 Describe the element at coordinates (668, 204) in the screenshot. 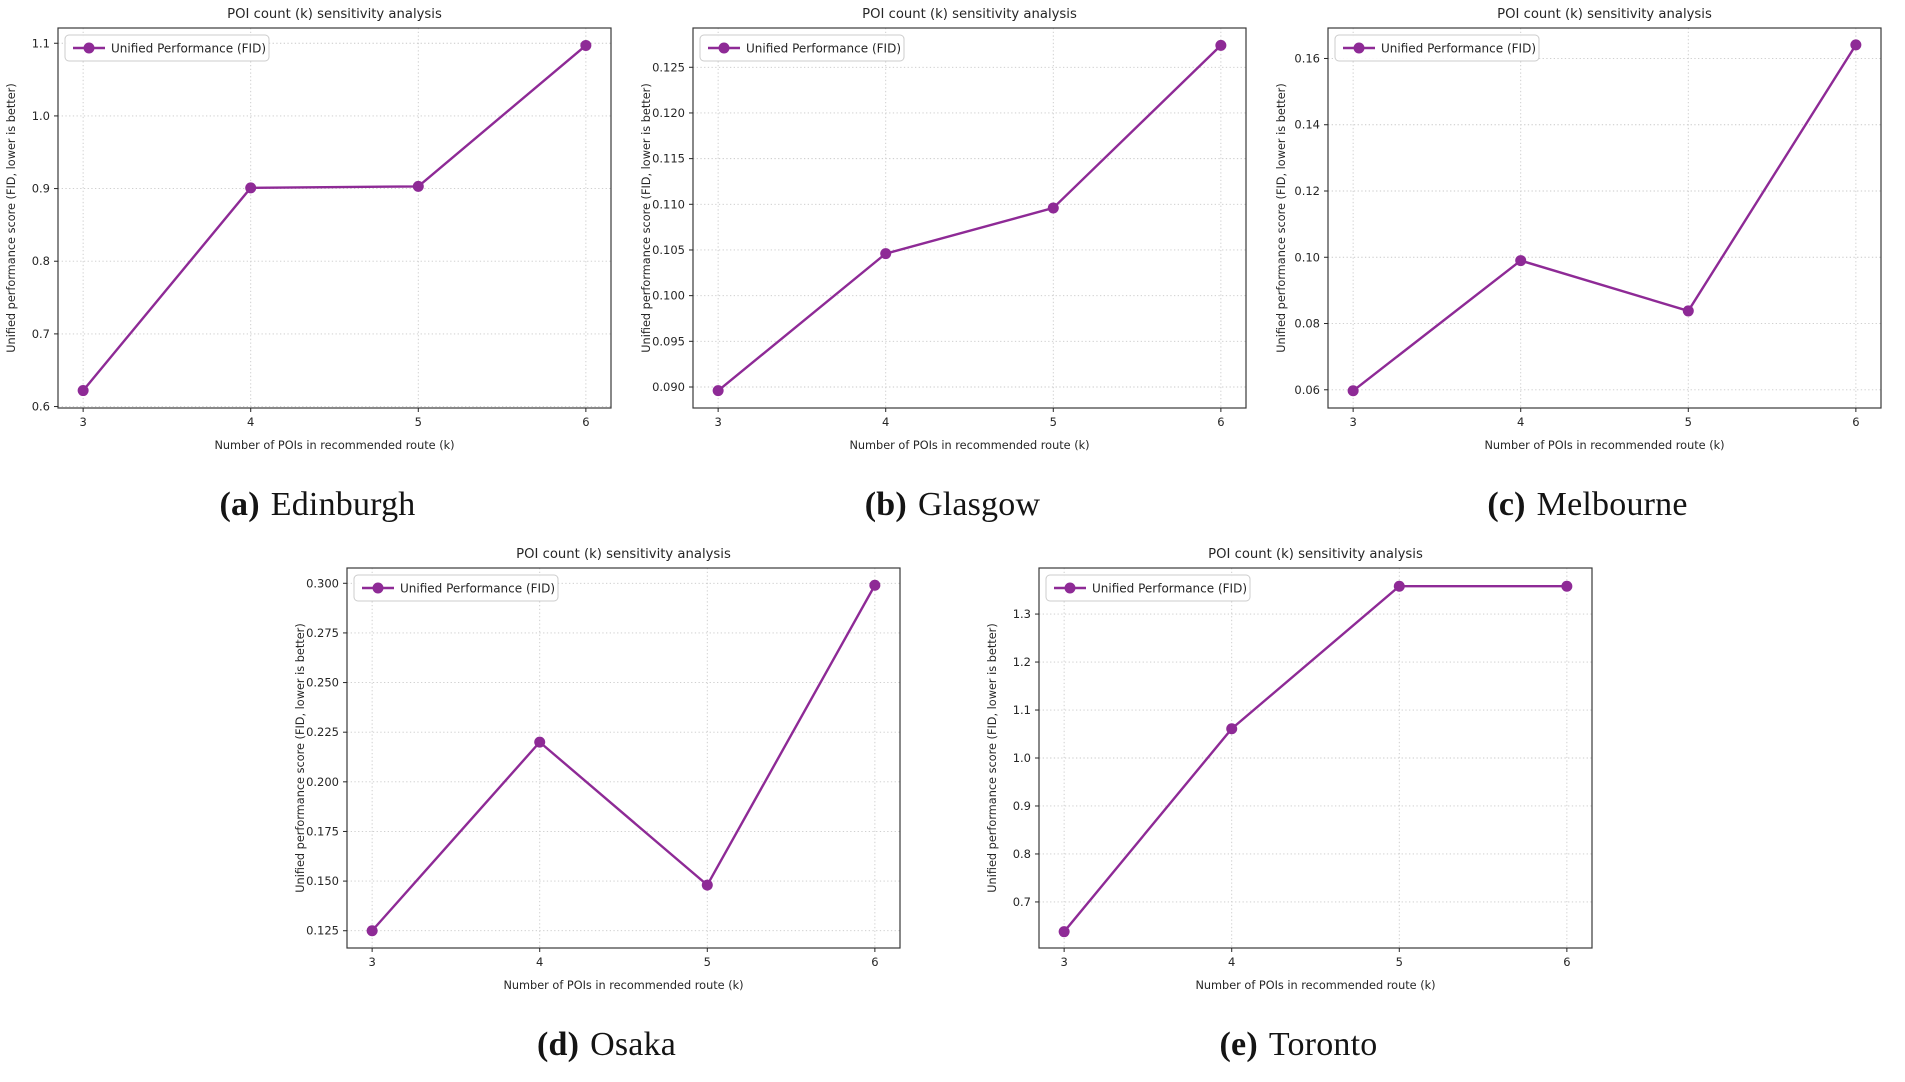

I see `svg-text: 0.110` at that location.